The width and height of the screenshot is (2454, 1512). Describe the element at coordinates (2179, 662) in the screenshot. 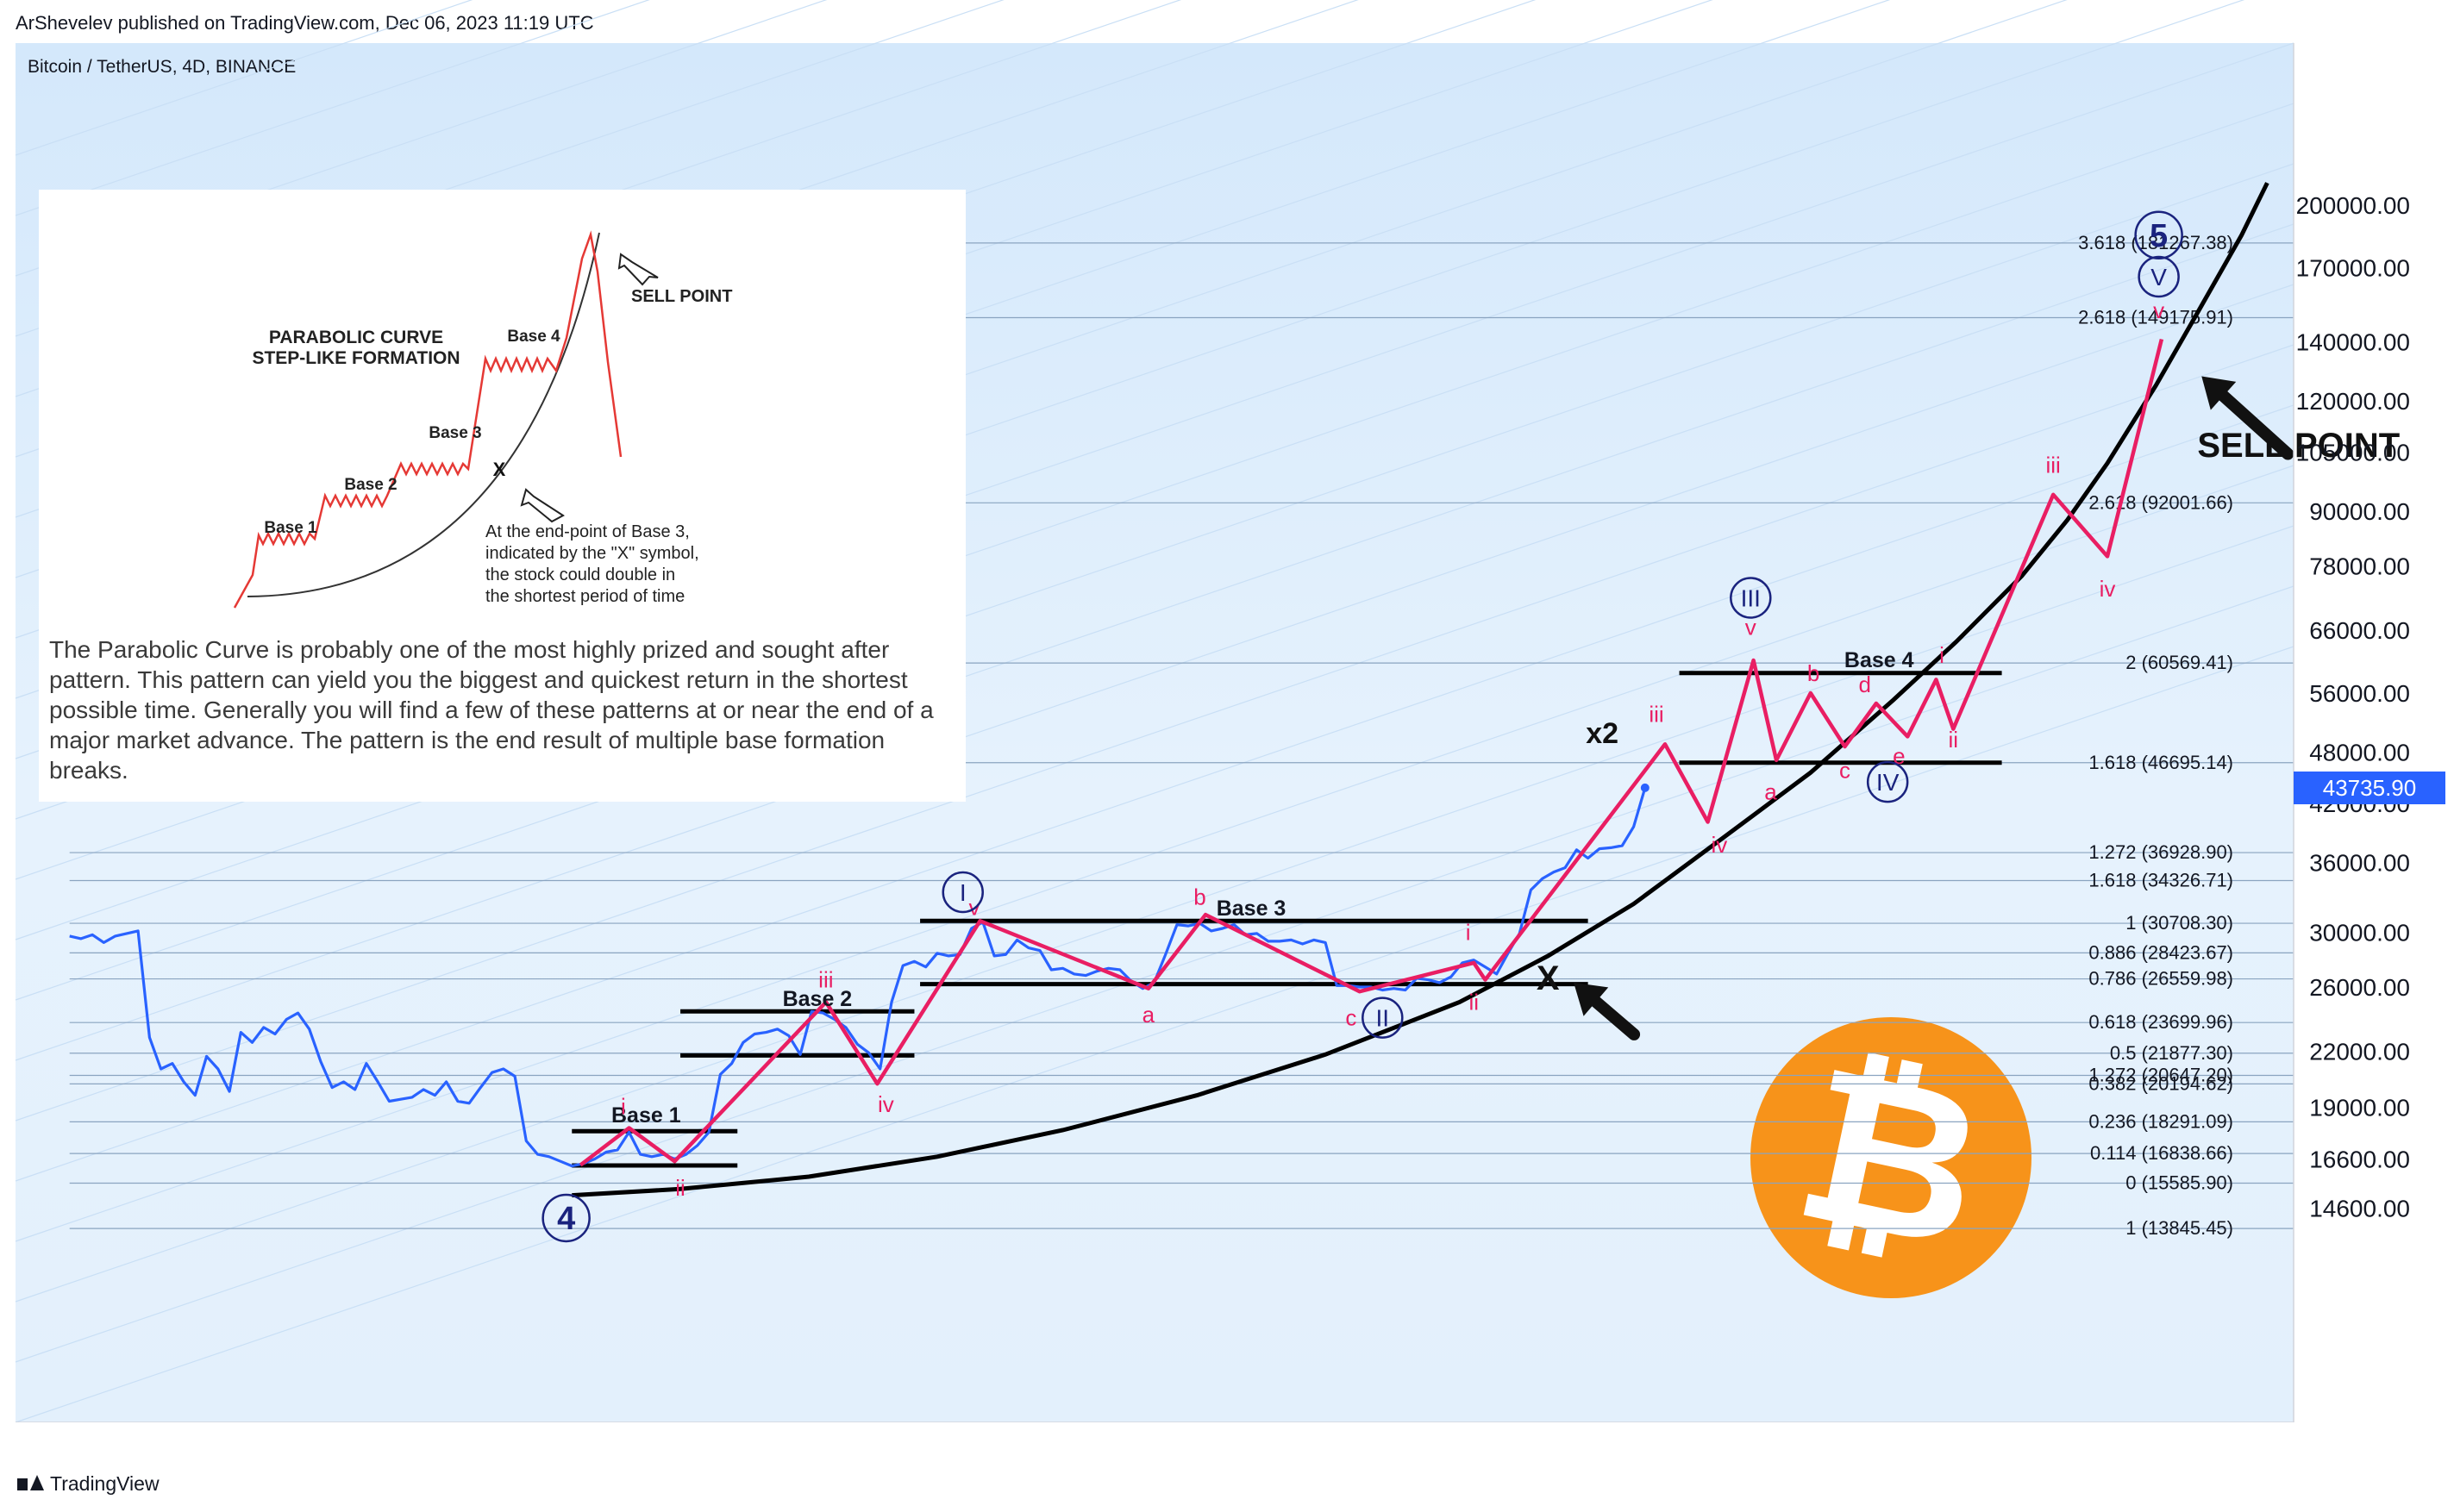

I see `fib-level-label: 2 (60569.41)` at that location.